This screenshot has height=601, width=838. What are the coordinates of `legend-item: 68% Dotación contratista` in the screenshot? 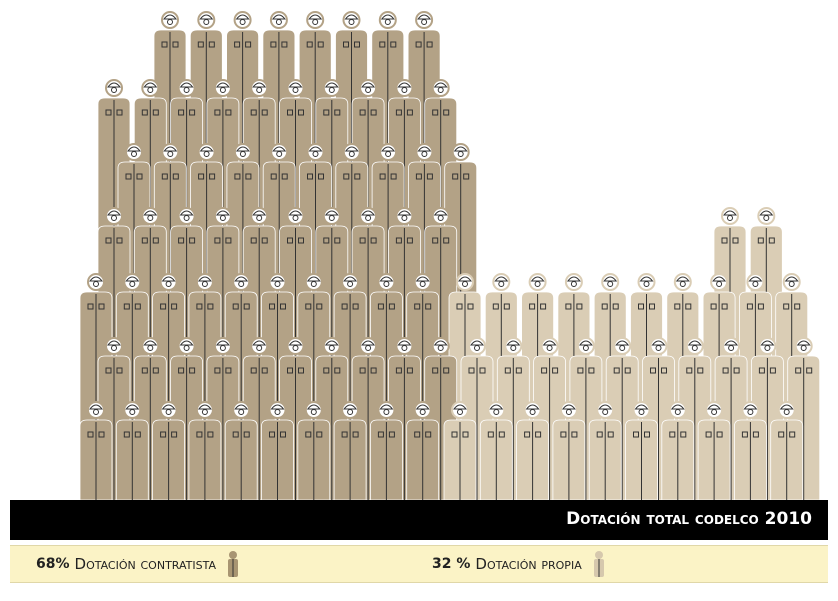 It's located at (138, 564).